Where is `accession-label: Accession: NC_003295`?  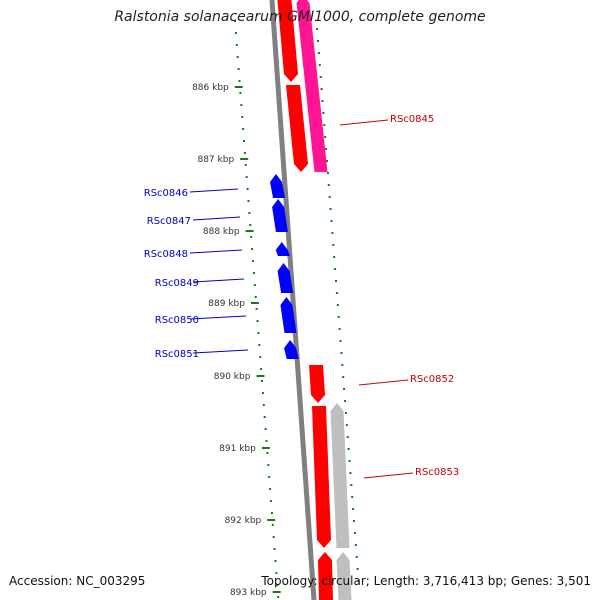
accession-label: Accession: NC_003295 is located at coordinates (77, 581).